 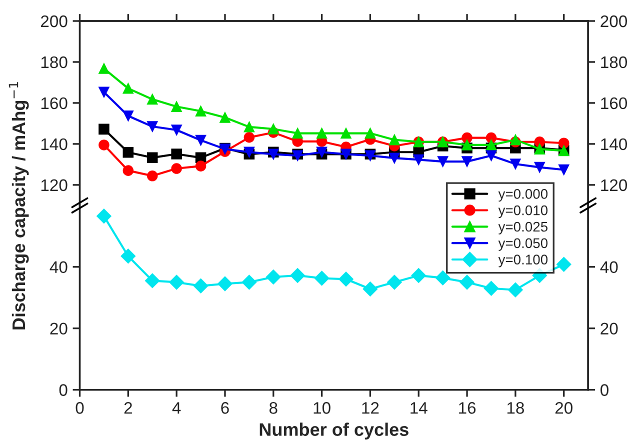 What do you see at coordinates (614, 62) in the screenshot?
I see `y2-tick-label: 180` at bounding box center [614, 62].